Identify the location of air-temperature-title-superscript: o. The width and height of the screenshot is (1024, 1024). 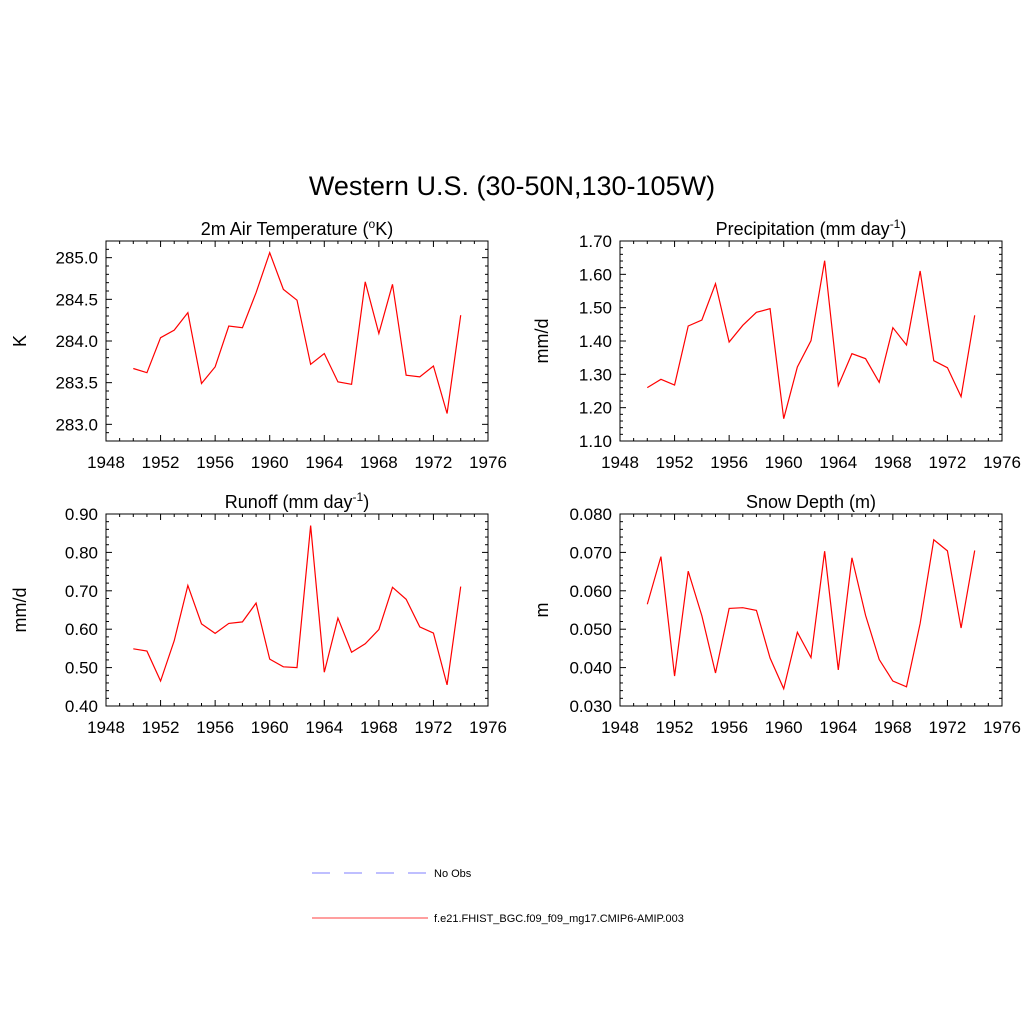
(372, 224).